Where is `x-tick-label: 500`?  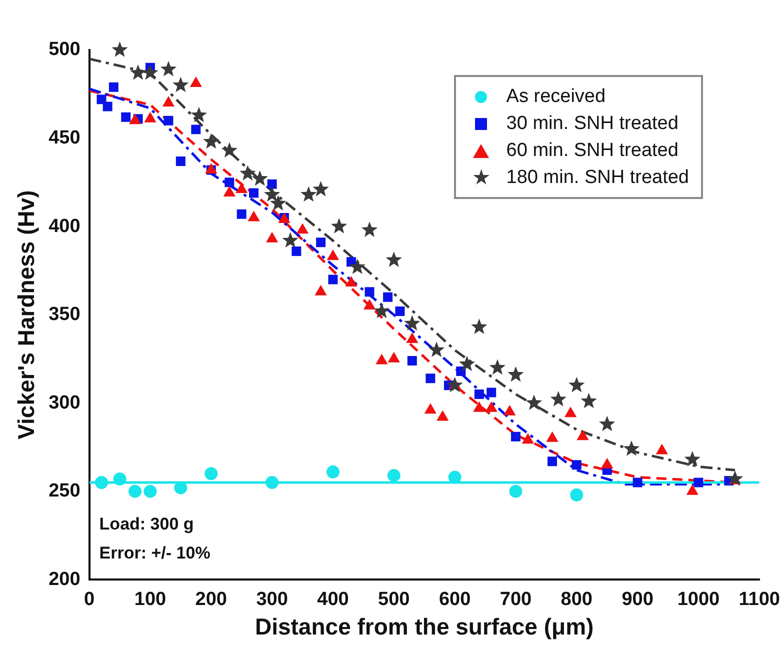
x-tick-label: 500 is located at coordinates (394, 599).